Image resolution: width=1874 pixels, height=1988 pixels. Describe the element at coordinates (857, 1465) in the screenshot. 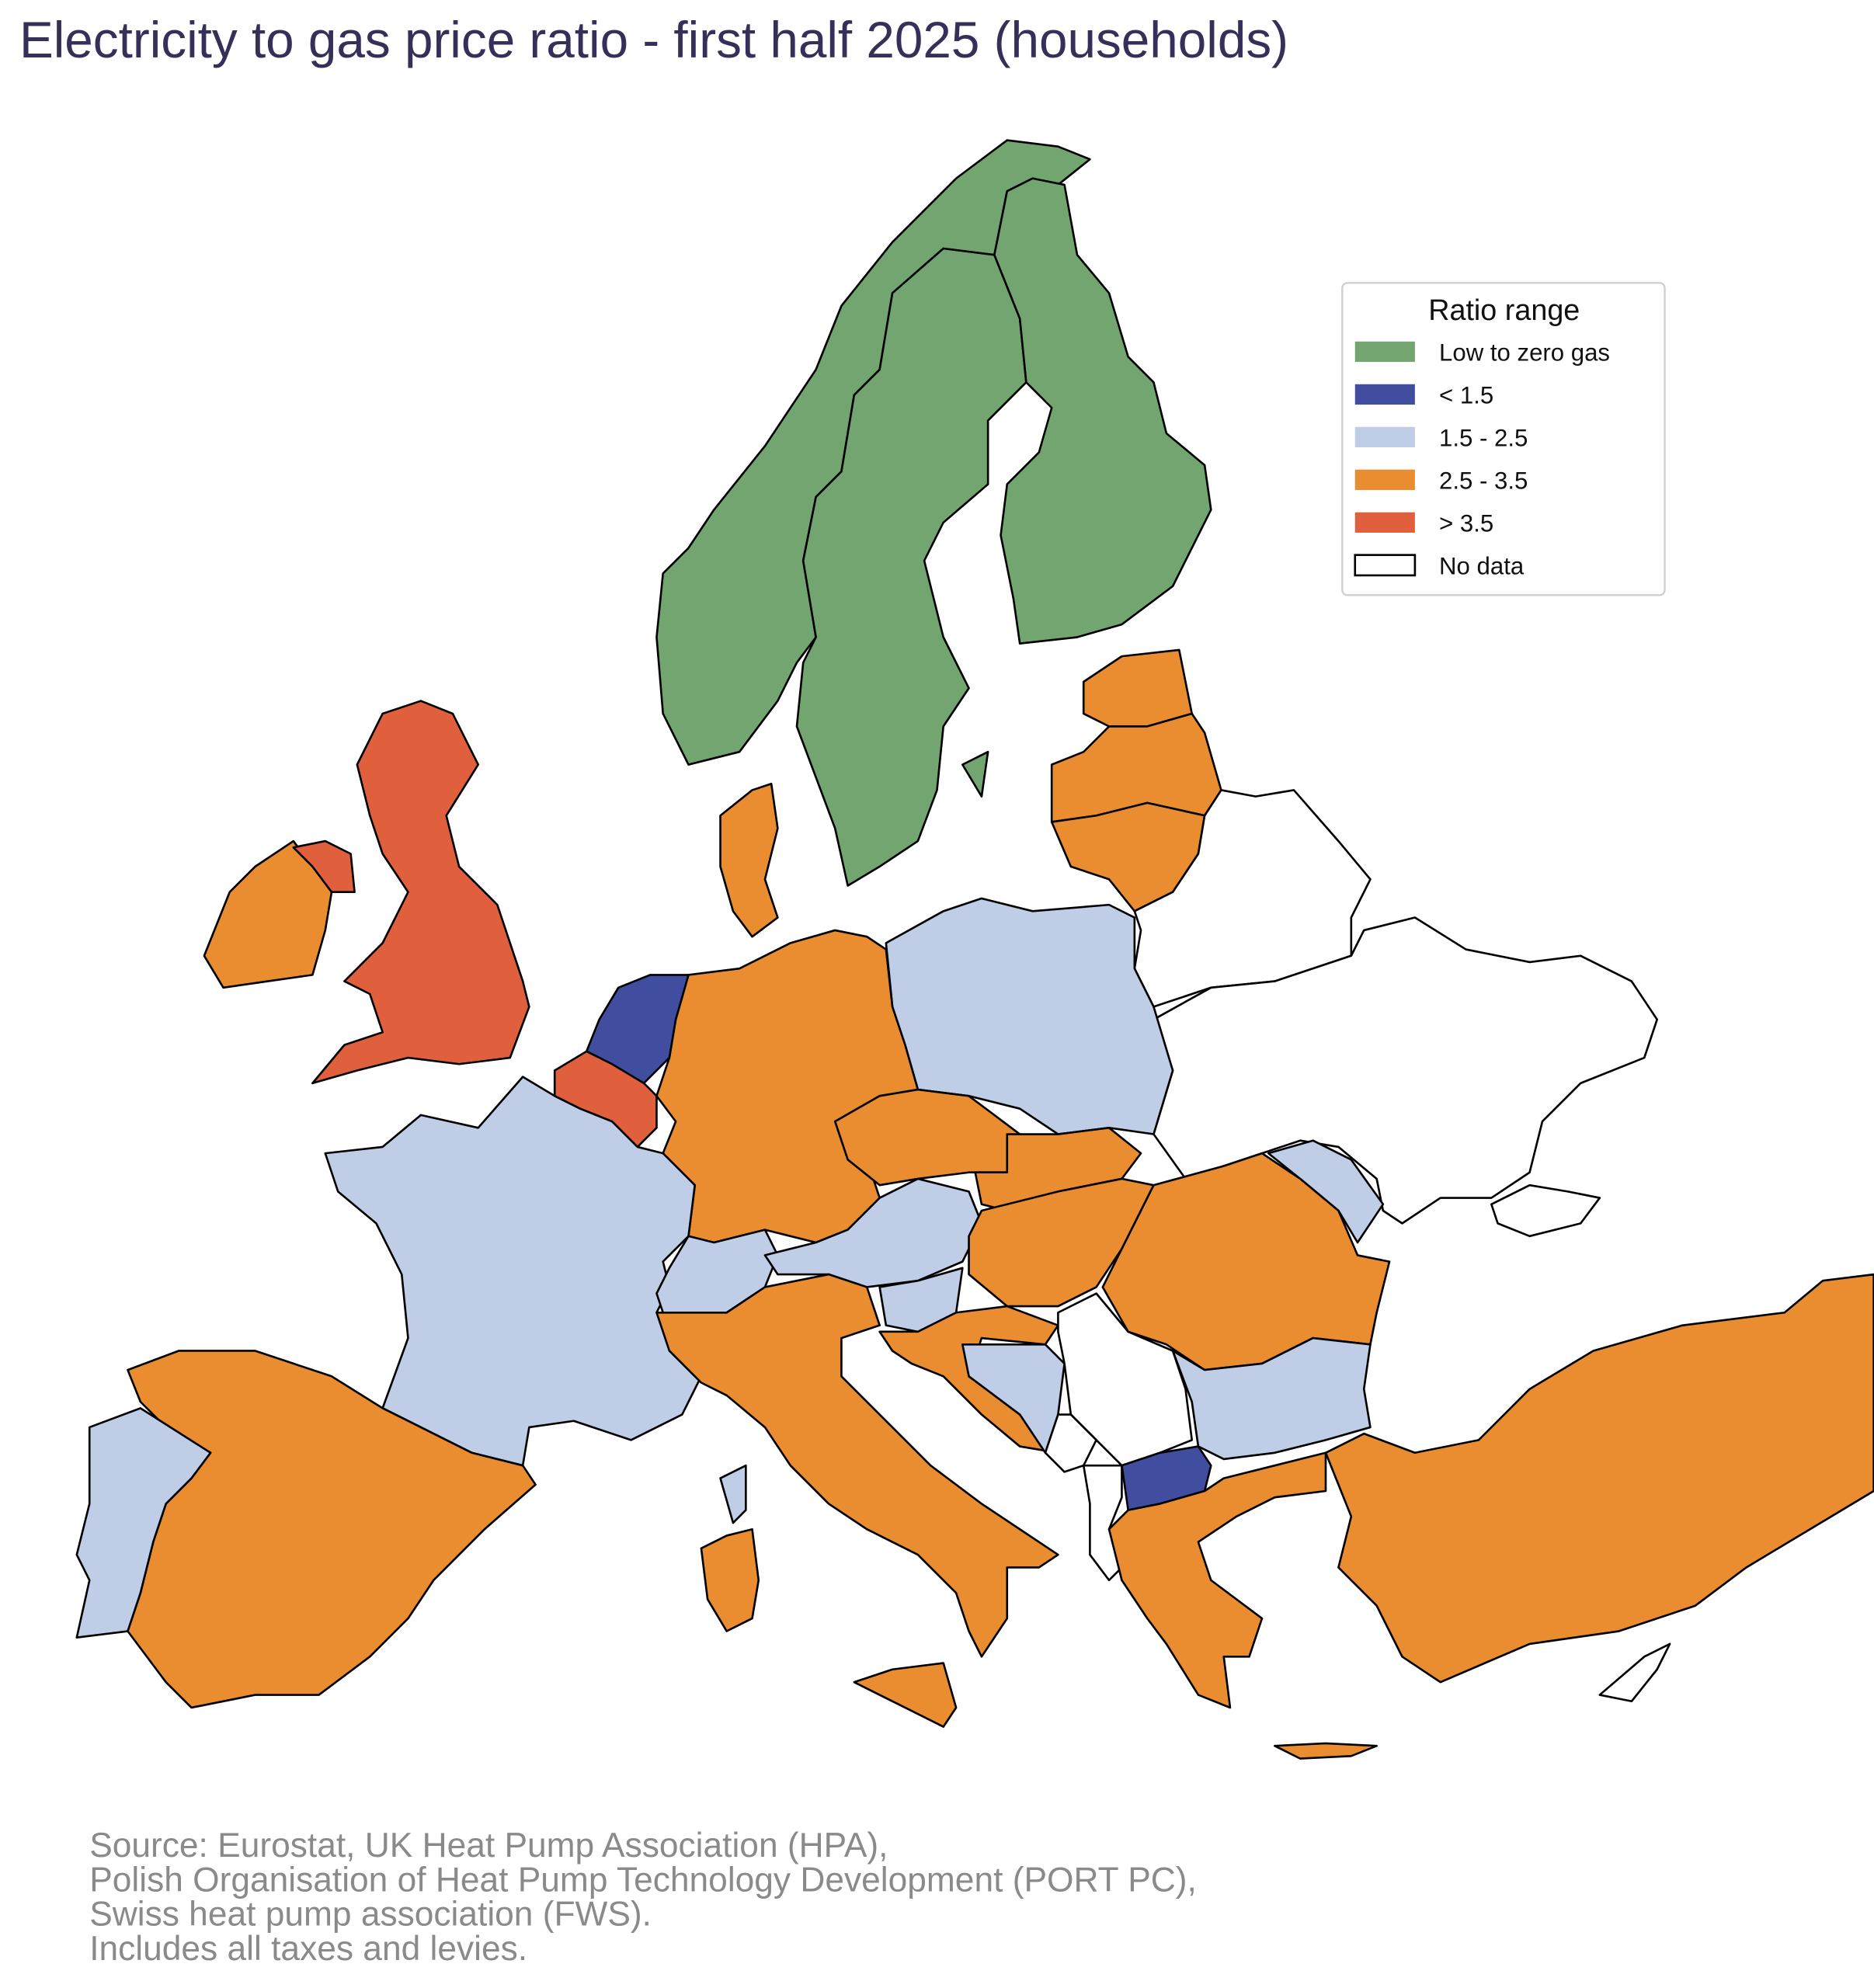

I see `region-italy` at that location.